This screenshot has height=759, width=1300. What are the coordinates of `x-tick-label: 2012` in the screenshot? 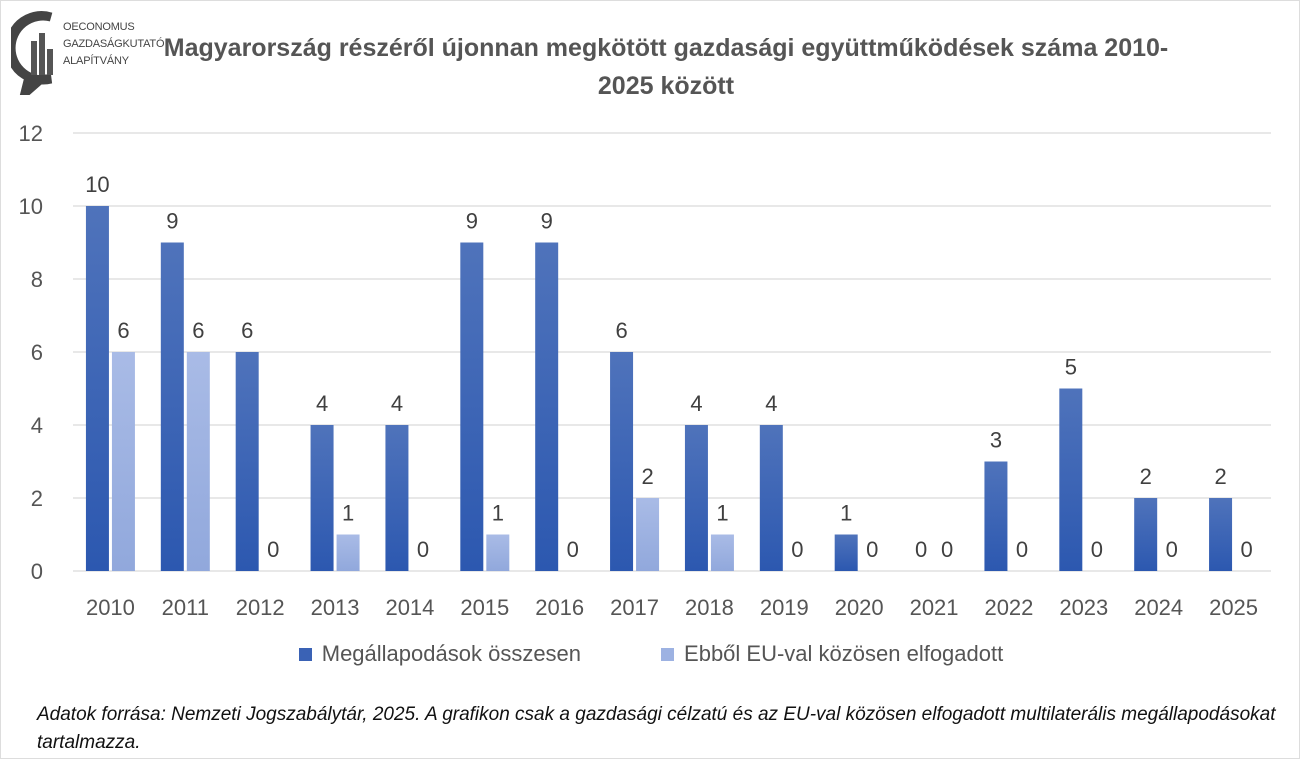 It's located at (260, 607).